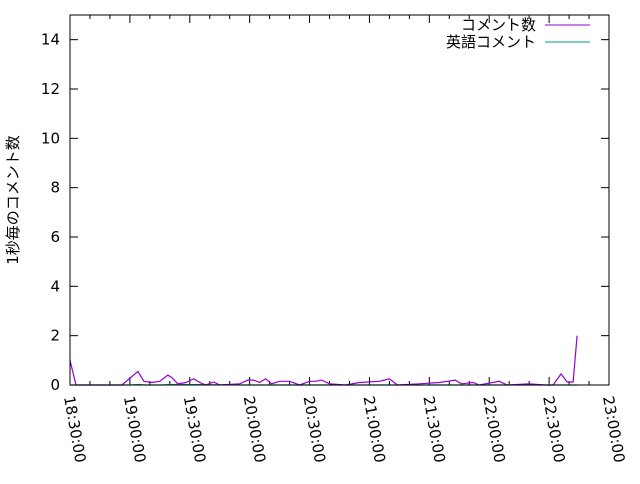 This screenshot has width=640, height=484. Describe the element at coordinates (374, 429) in the screenshot. I see `x-tick-label: 21:00:00` at that location.